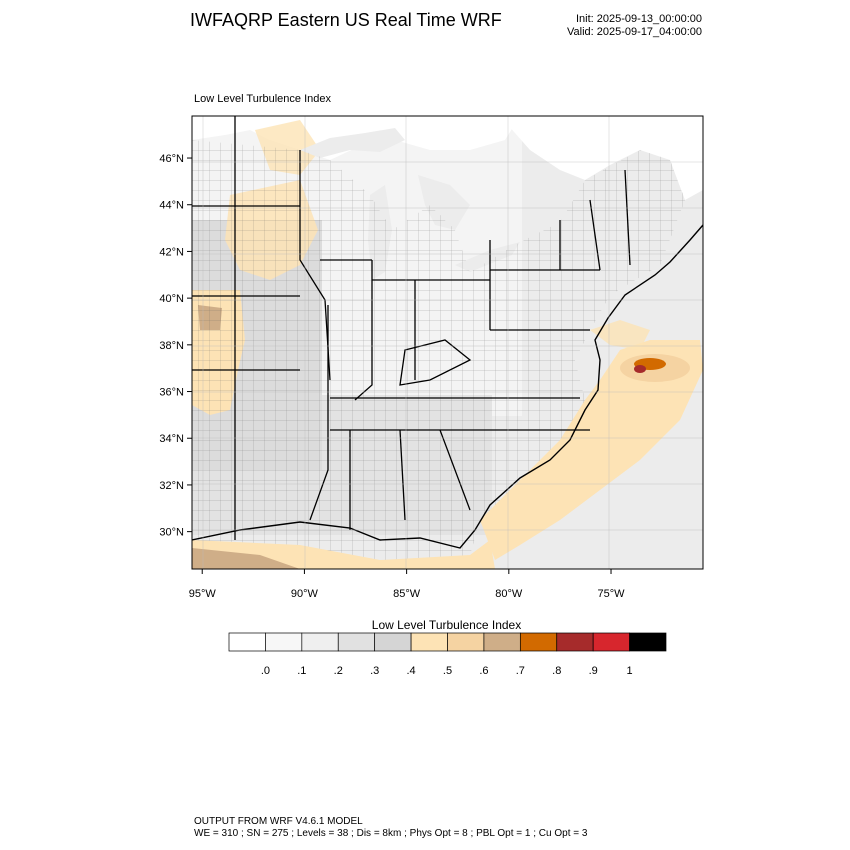 The image size is (850, 850). Describe the element at coordinates (410, 671) in the screenshot. I see `colorbar-tick-label: .4` at that location.